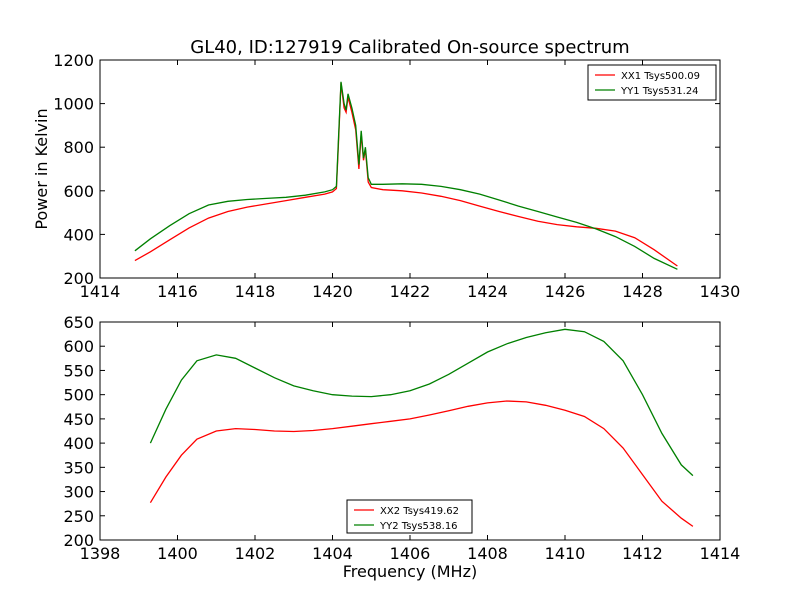 The height and width of the screenshot is (600, 800). What do you see at coordinates (41, 168) in the screenshot?
I see `y-axis-label: Power in Kelvin` at bounding box center [41, 168].